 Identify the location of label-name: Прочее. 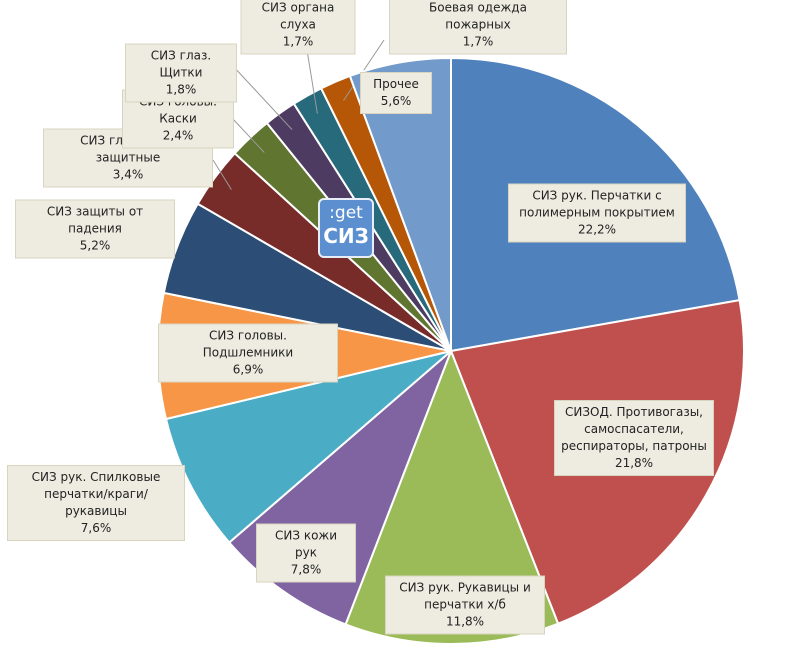
(396, 84).